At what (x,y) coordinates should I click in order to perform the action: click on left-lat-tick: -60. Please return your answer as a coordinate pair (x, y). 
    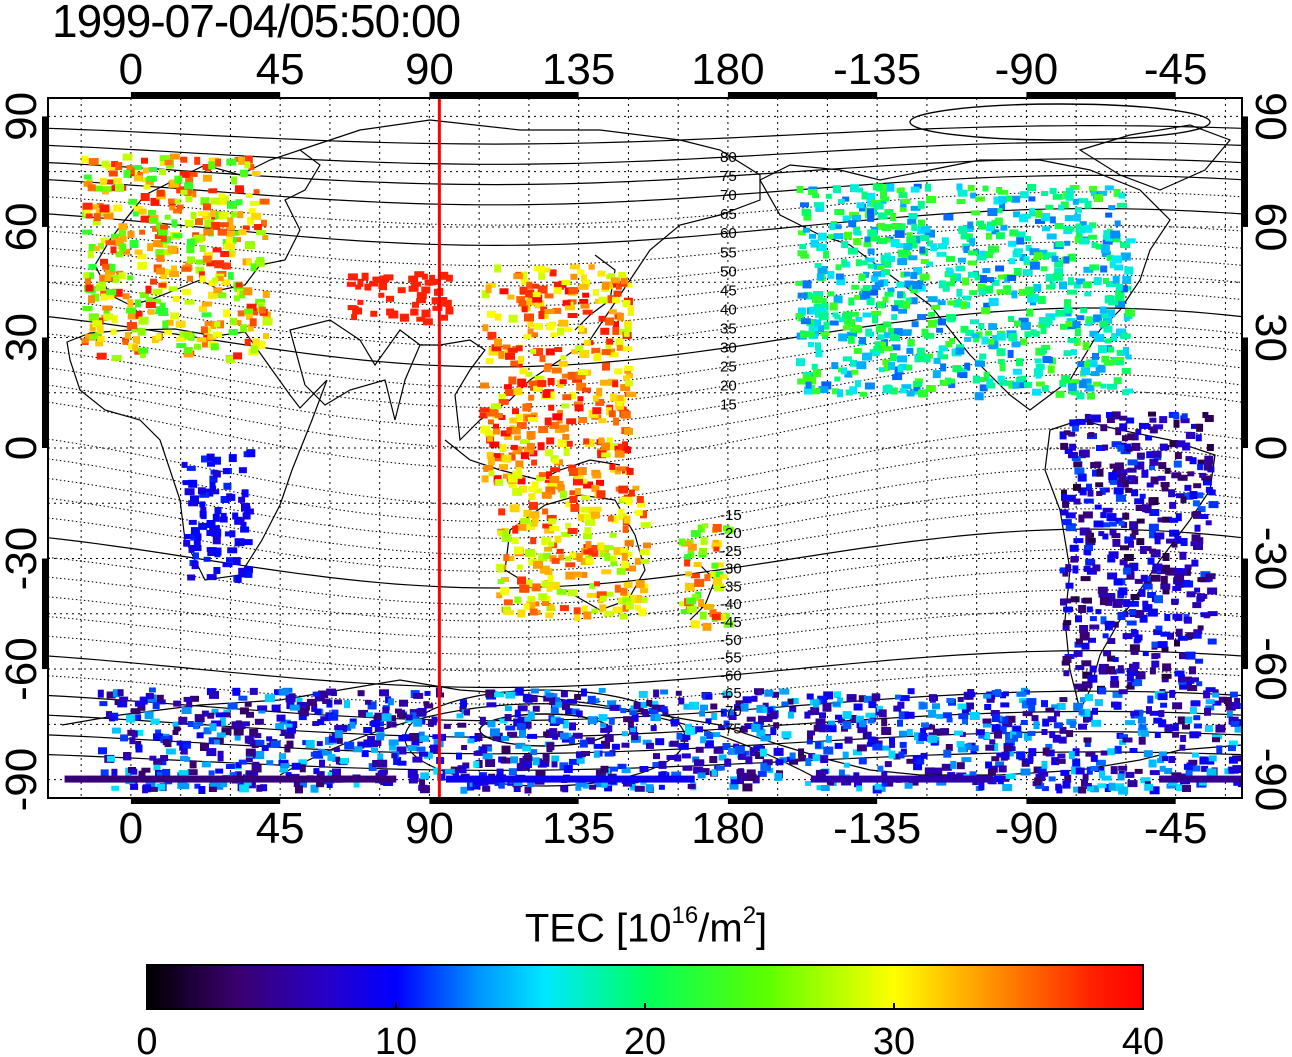
    Looking at the image, I should click on (23, 669).